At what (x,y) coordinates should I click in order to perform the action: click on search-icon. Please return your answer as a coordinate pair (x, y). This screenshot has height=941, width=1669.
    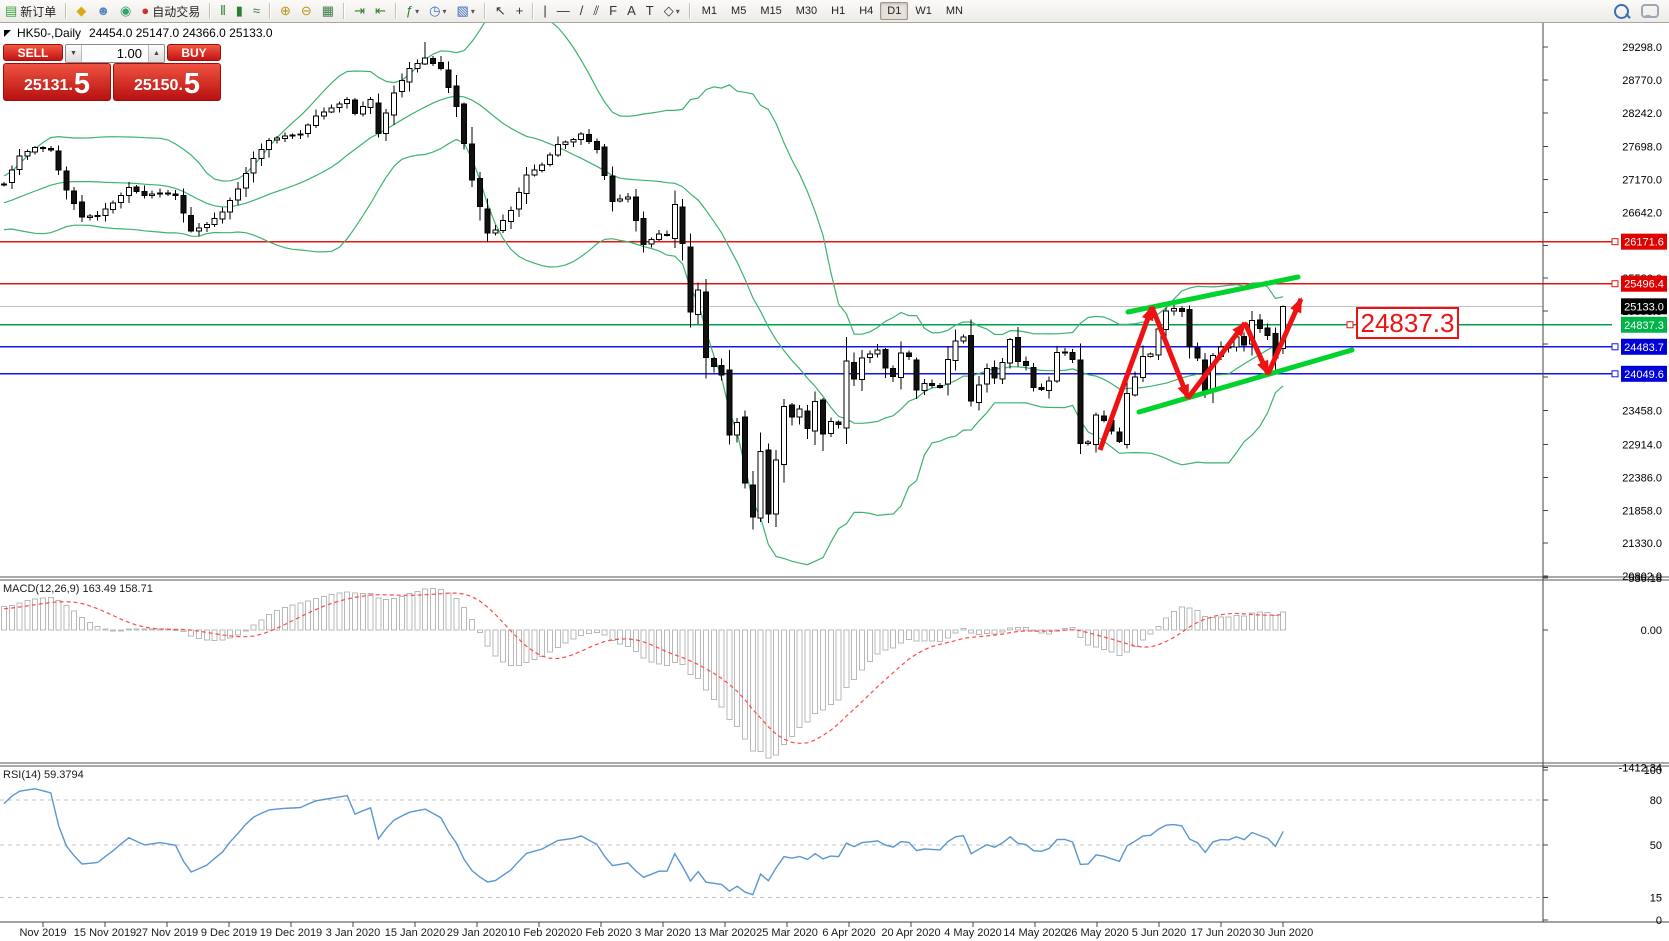
    Looking at the image, I should click on (1621, 11).